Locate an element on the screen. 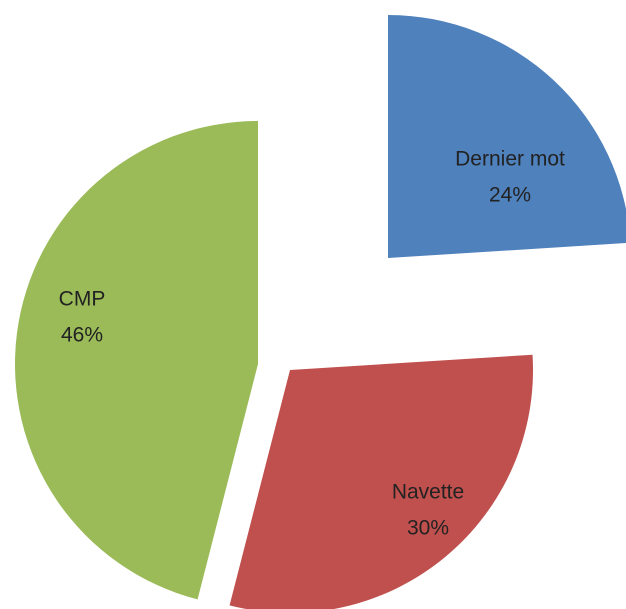 The image size is (626, 609). slice-value-label: 24% is located at coordinates (510, 195).